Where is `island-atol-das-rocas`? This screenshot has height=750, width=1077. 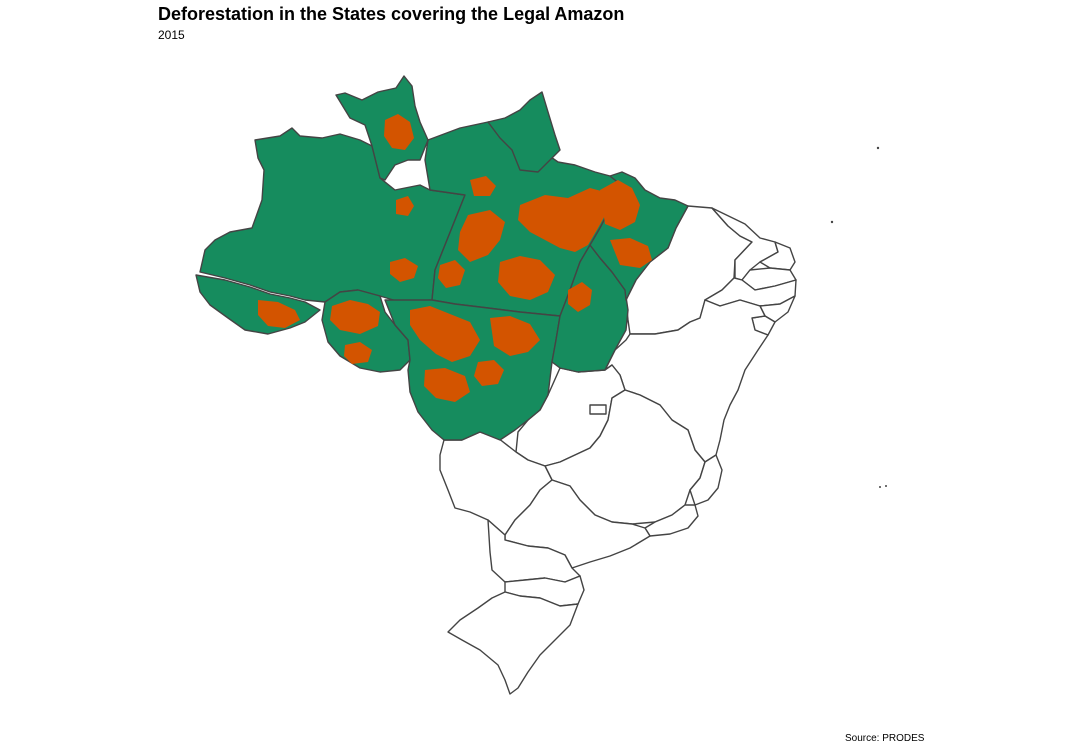
island-atol-das-rocas is located at coordinates (832, 222).